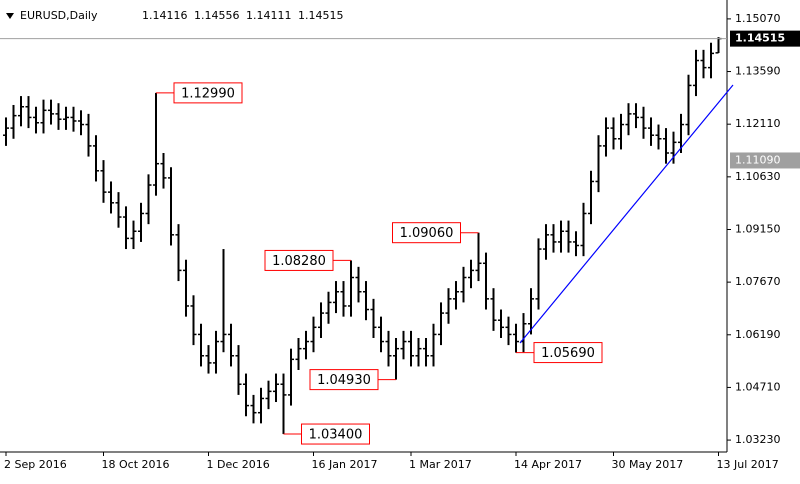 The image size is (800, 484). I want to click on x-tick-label: 18 Oct 2016, so click(136, 464).